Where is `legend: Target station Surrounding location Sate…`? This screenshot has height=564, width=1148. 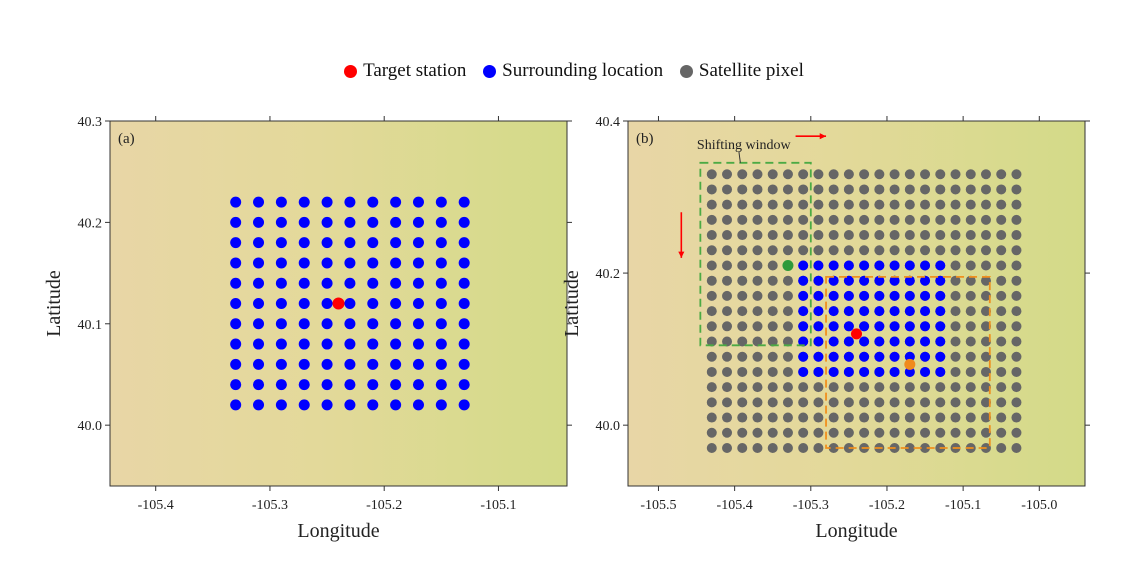 legend: Target station Surrounding location Sate… is located at coordinates (574, 72).